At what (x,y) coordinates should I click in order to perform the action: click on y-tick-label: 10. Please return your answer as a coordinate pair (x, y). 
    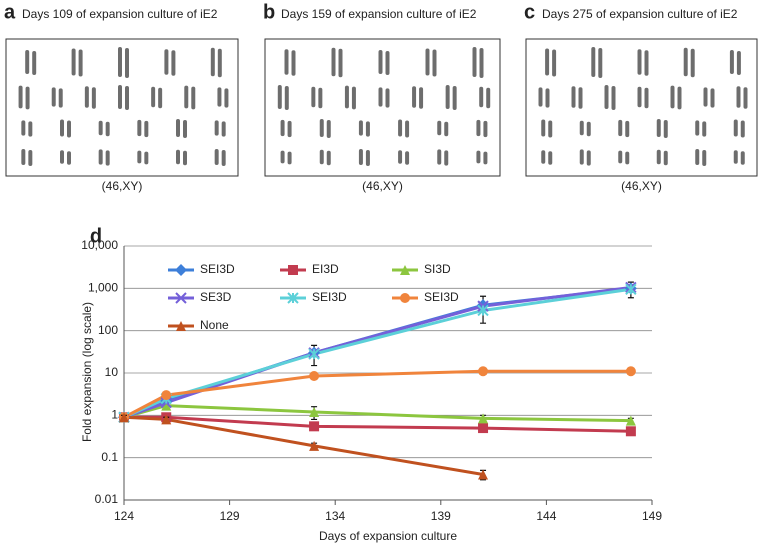
    Looking at the image, I should click on (112, 372).